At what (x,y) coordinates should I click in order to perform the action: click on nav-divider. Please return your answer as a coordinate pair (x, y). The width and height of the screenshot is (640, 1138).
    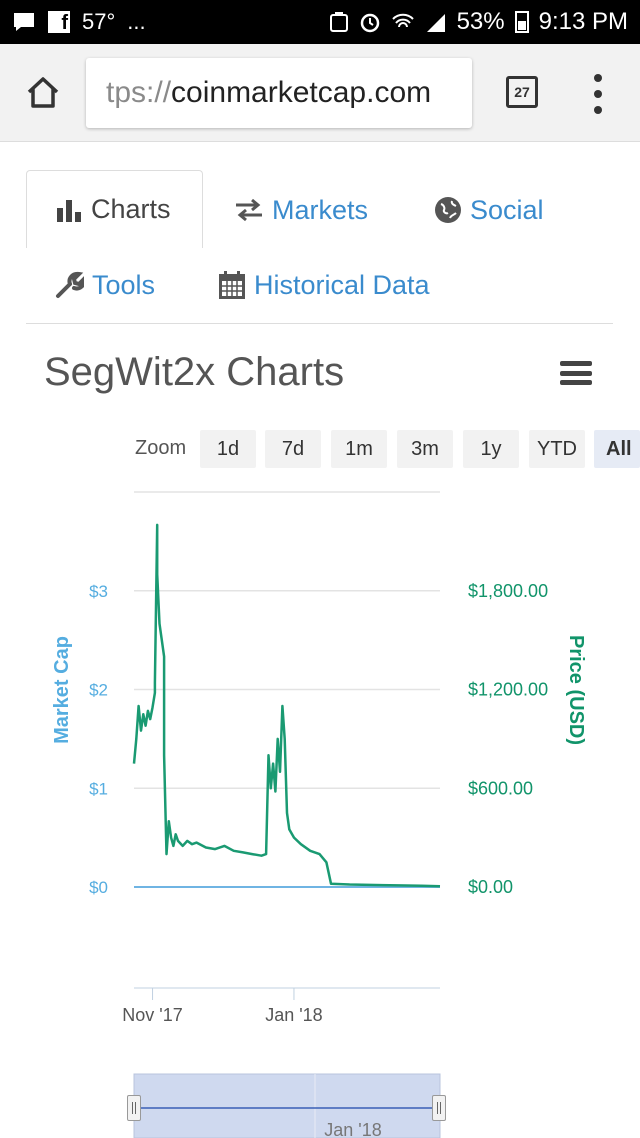
    Looking at the image, I should click on (319, 323).